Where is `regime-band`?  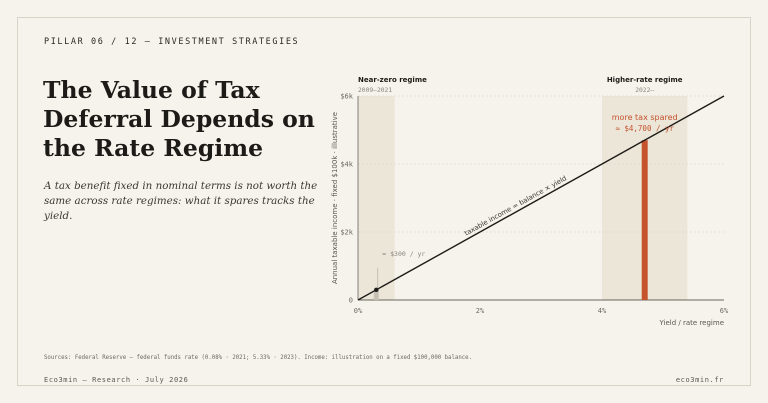 regime-band is located at coordinates (376, 198).